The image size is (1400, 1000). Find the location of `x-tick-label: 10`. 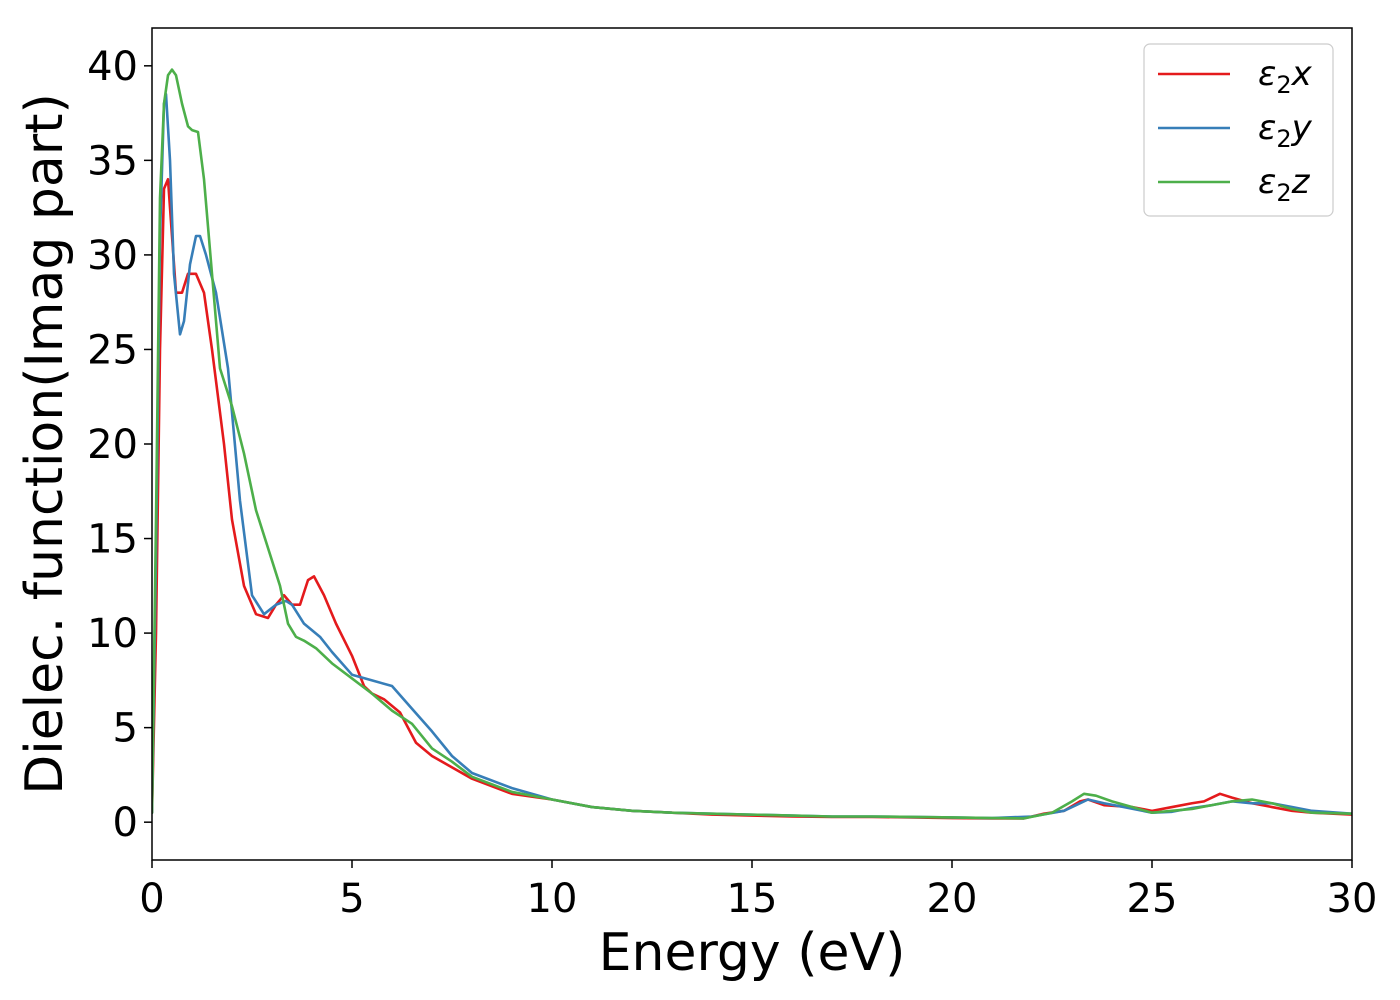

x-tick-label: 10 is located at coordinates (552, 899).